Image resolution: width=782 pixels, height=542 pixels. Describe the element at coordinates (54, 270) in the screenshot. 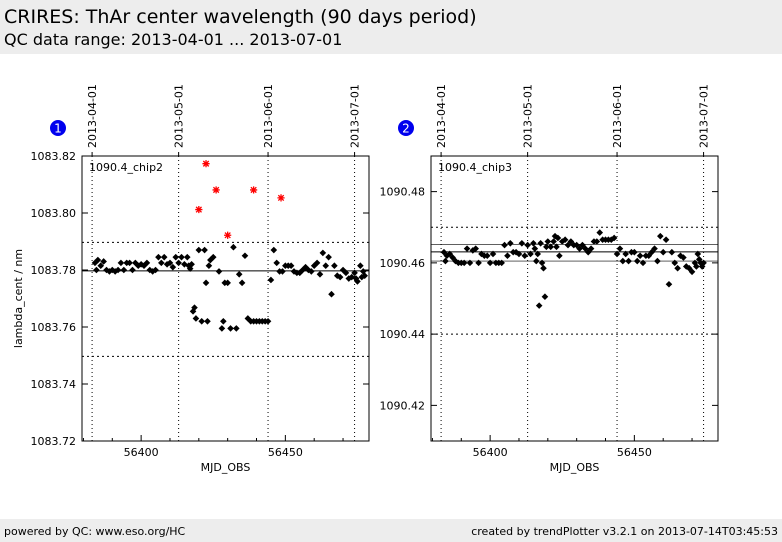

I see `y-tick-label: 1083.78` at that location.